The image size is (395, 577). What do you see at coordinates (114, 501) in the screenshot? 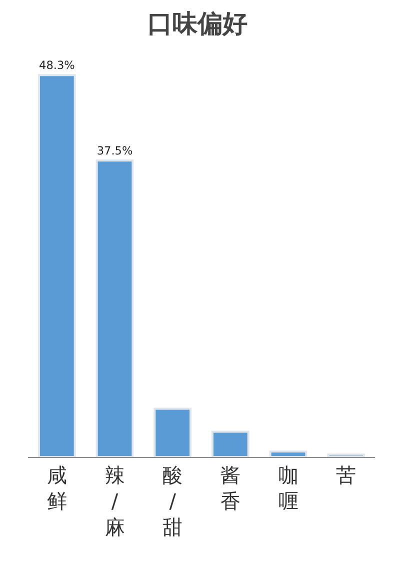
I see `x-tick-label: 辣/麻` at bounding box center [114, 501].